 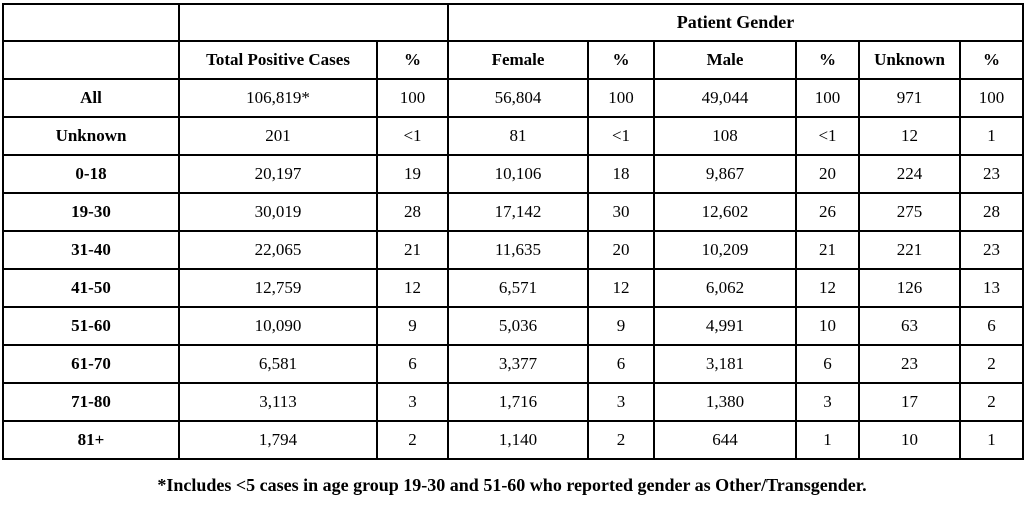 I want to click on table-row: 51-60 10,090 9 5,036 9 4,991 10 63 6, so click(x=513, y=326).